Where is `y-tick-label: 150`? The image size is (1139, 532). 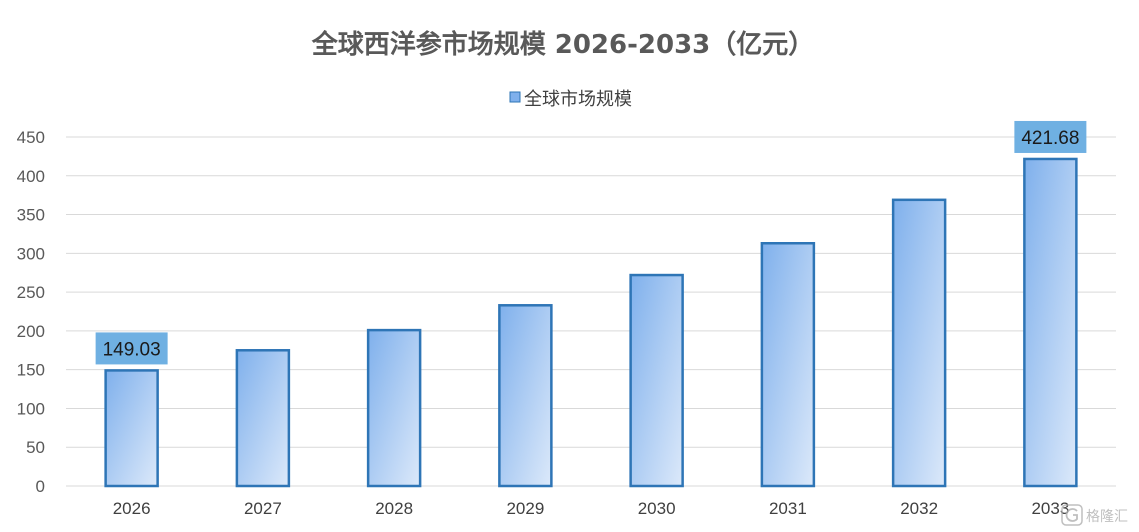 y-tick-label: 150 is located at coordinates (31, 370).